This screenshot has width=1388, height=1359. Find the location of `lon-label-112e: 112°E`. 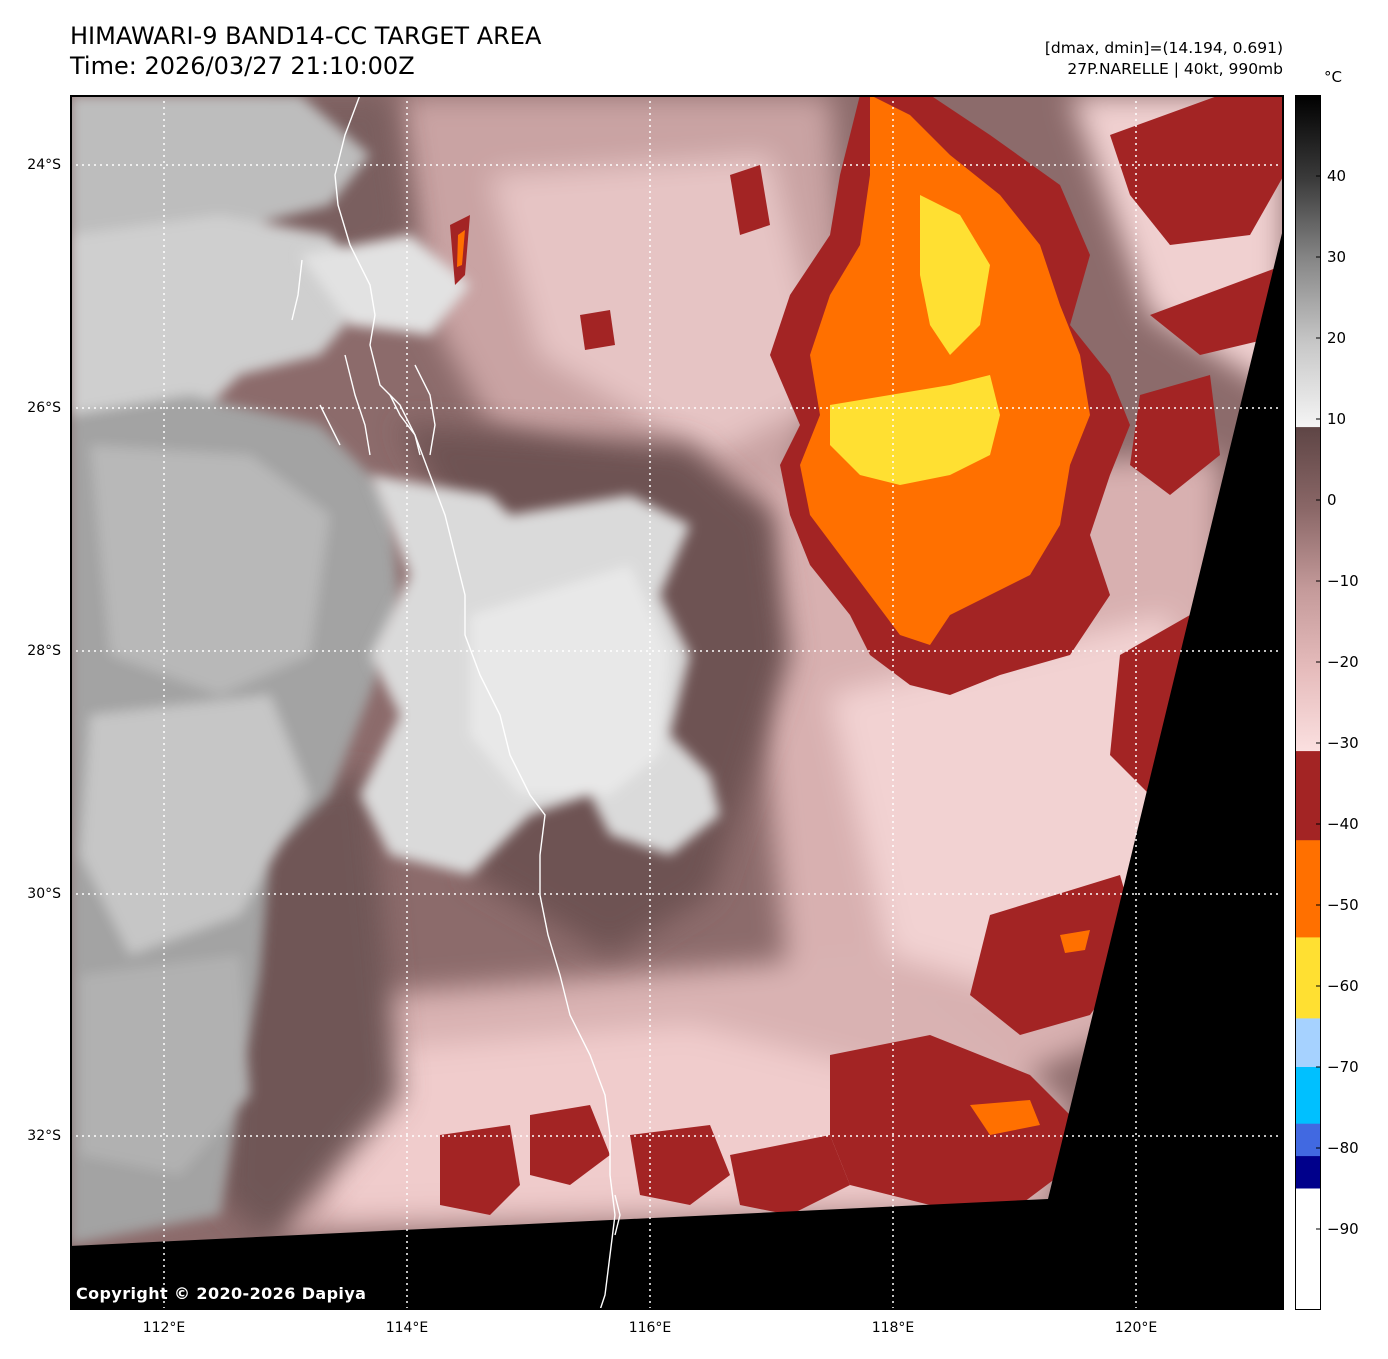

lon-label-112e: 112°E is located at coordinates (164, 1328).